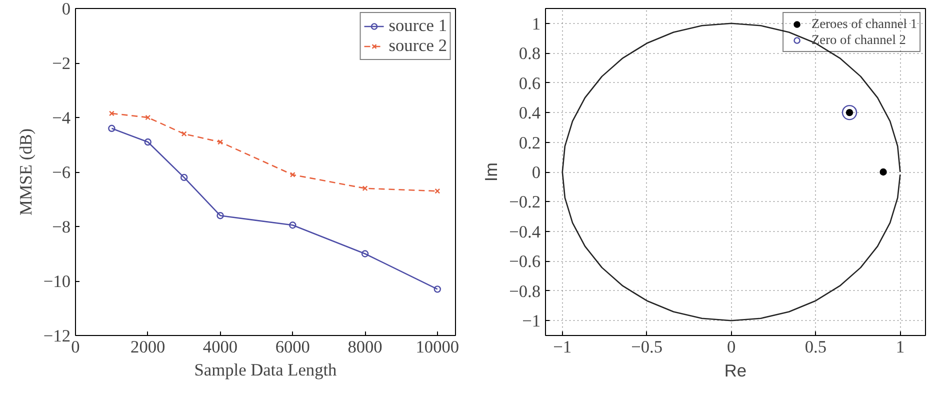 This screenshot has width=940, height=395. I want to click on y-tick-label: −1, so click(531, 321).